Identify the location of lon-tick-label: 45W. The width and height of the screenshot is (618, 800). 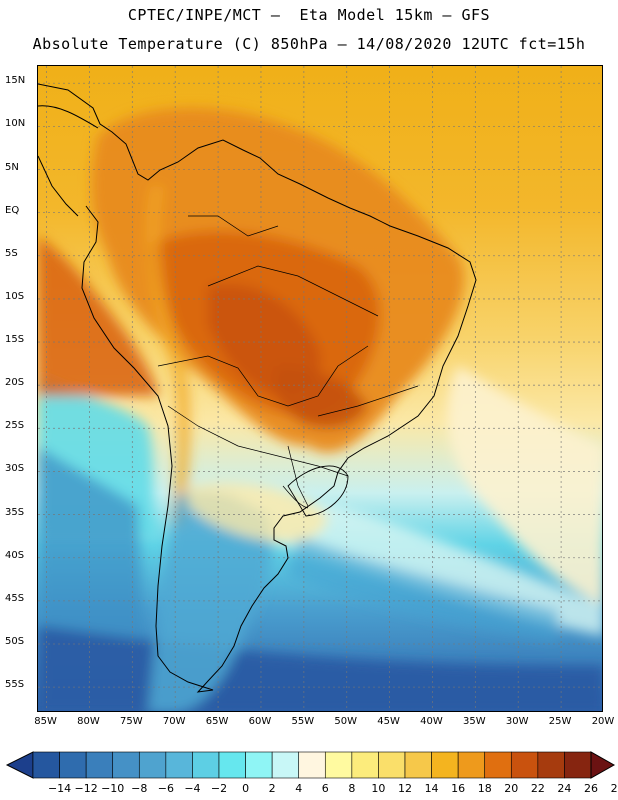
(388, 721).